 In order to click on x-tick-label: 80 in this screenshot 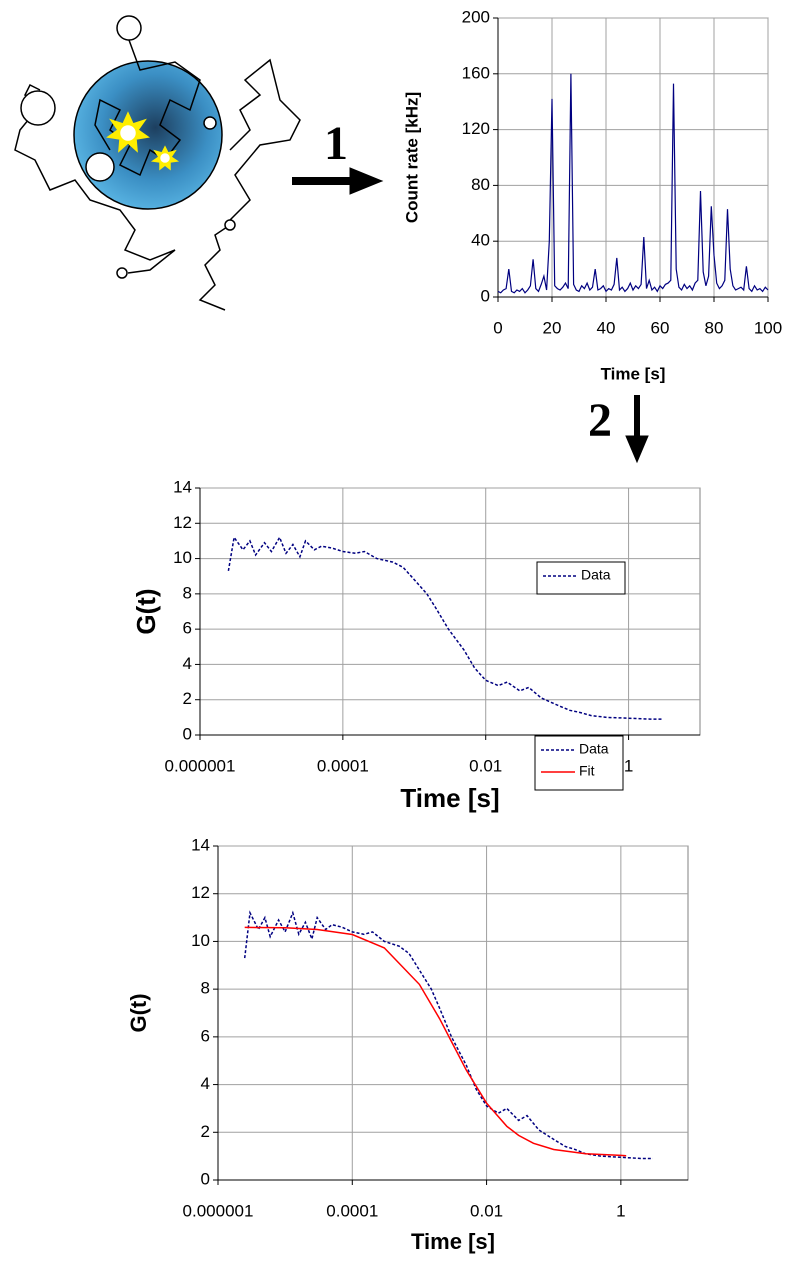, I will do `click(714, 327)`.